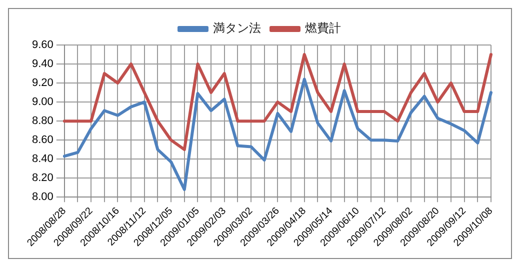 The image size is (522, 269). What do you see at coordinates (43, 45) in the screenshot?
I see `y-tick-label: 9.60` at bounding box center [43, 45].